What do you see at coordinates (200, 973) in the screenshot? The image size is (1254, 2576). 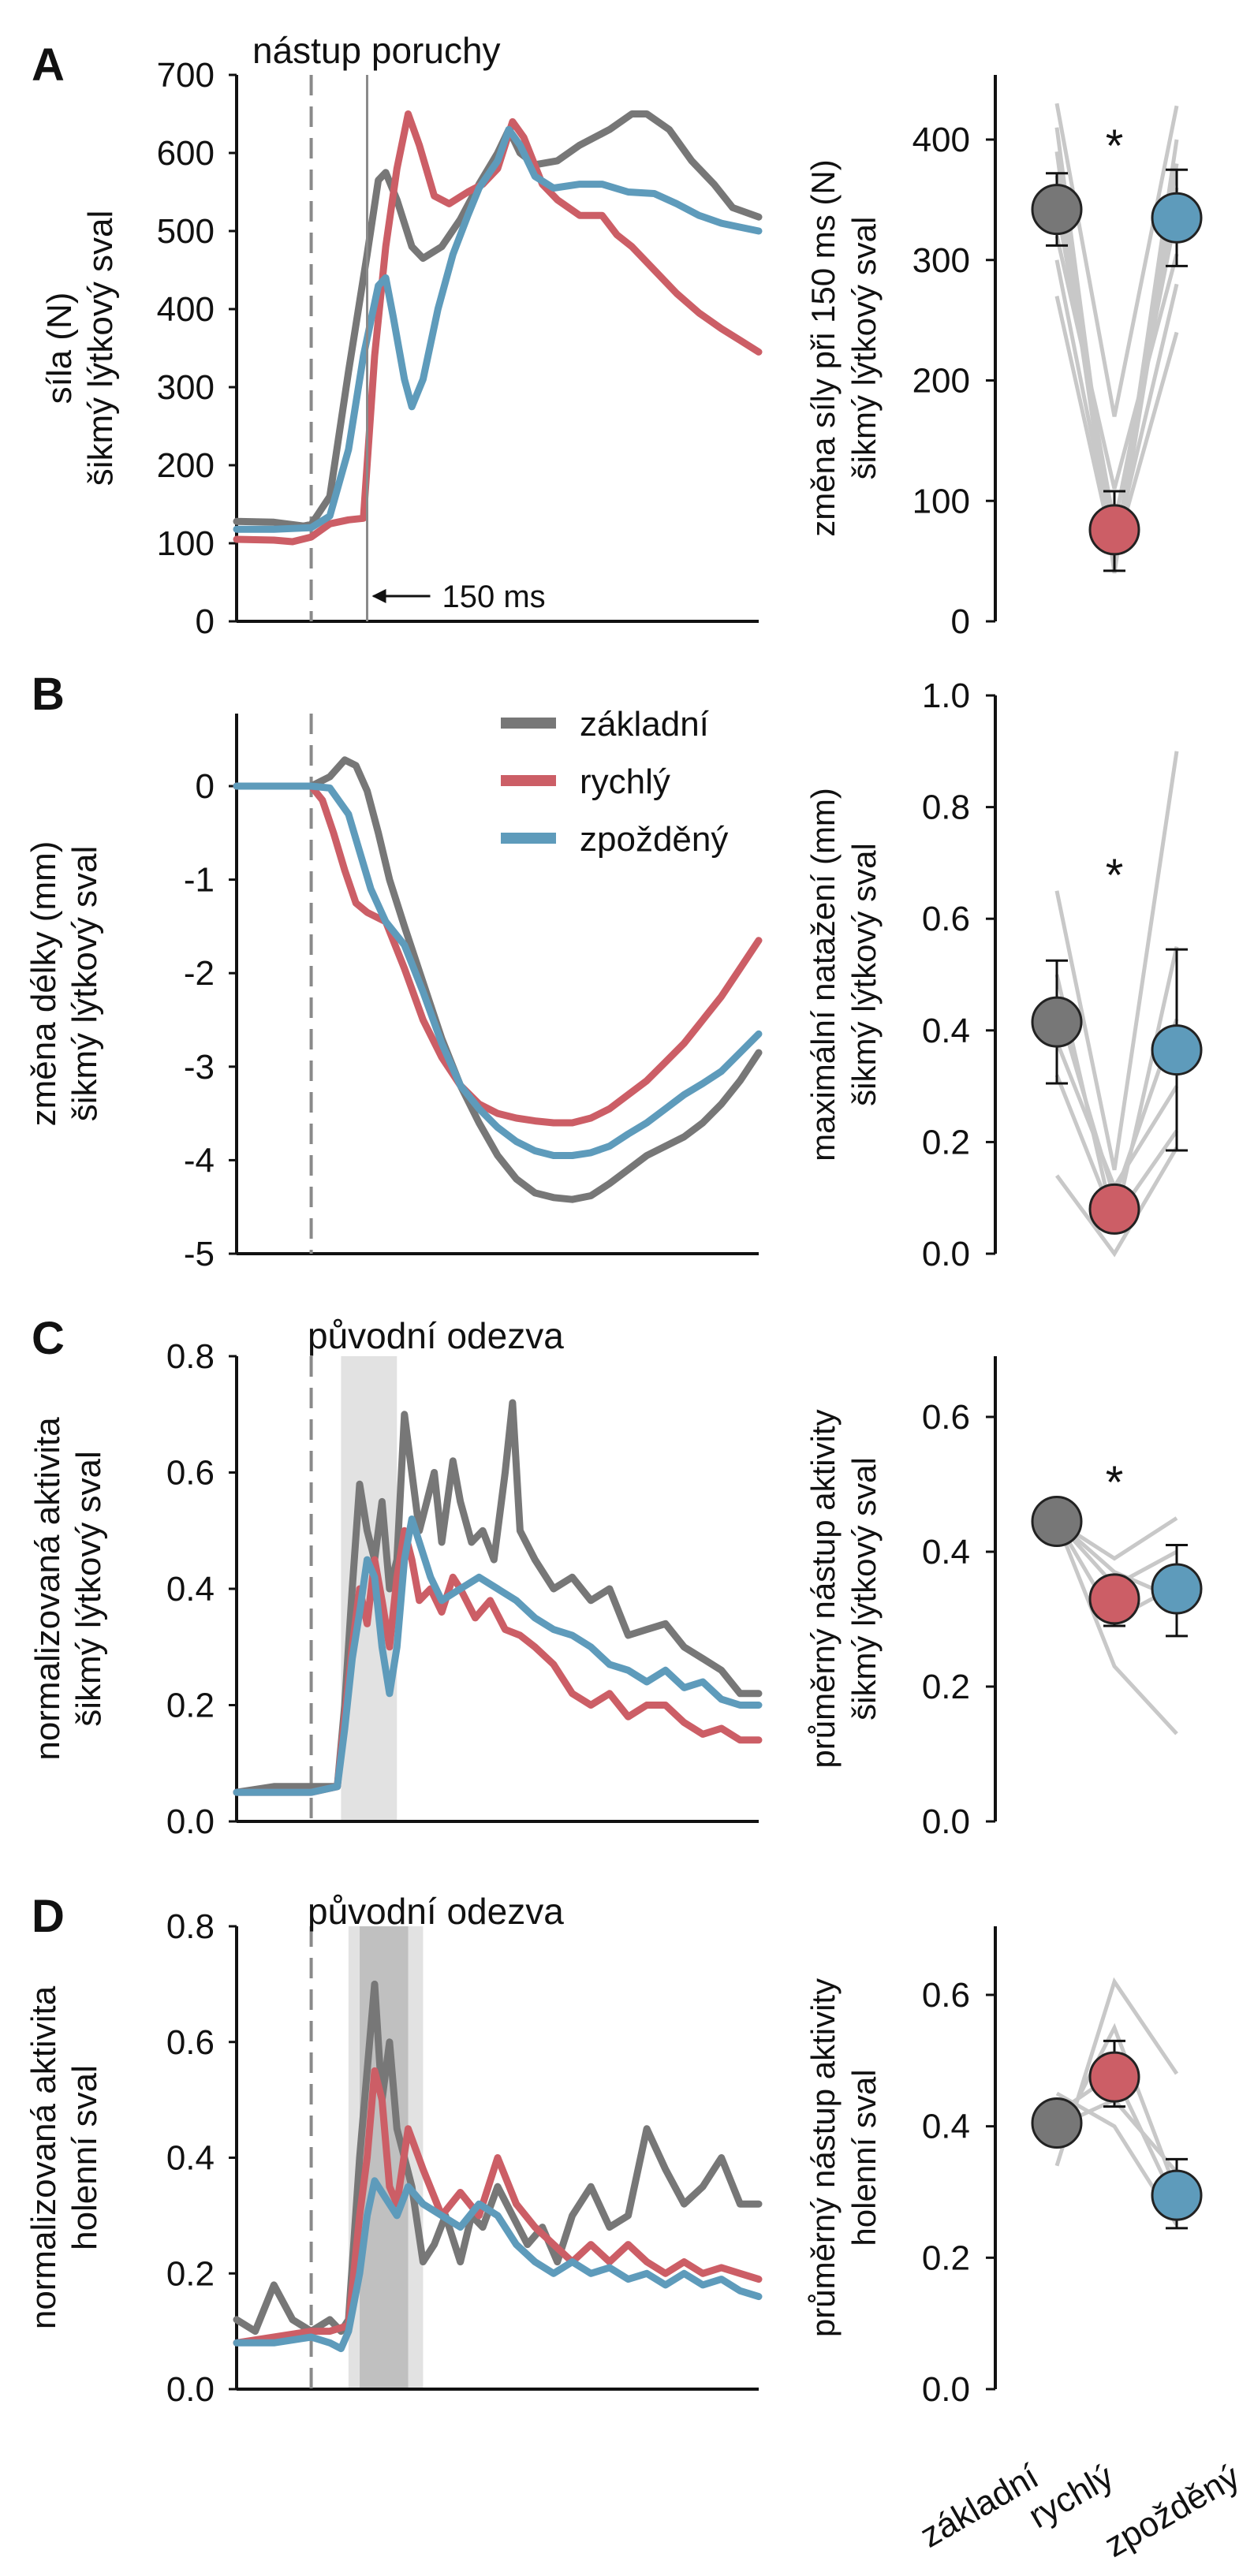 I see `y-tick-label: -2` at bounding box center [200, 973].